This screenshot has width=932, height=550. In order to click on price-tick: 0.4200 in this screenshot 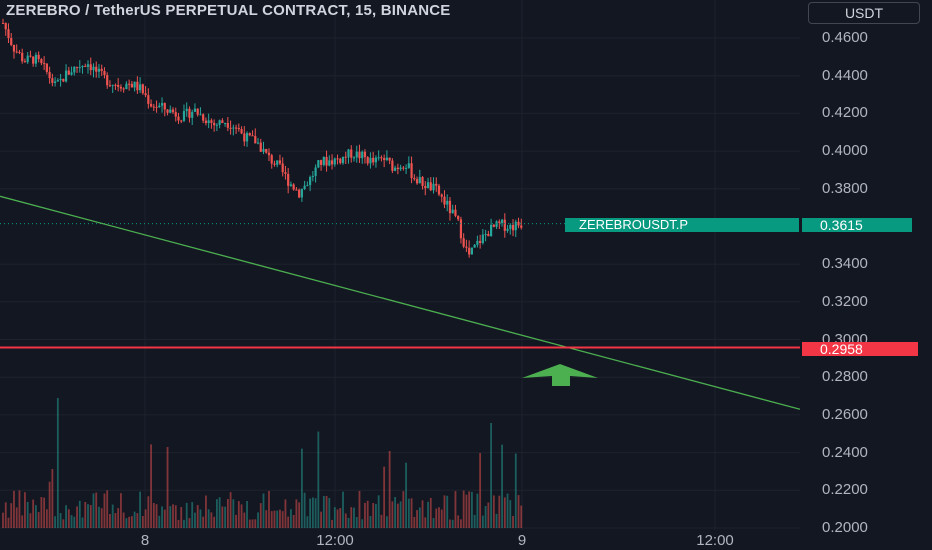, I will do `click(845, 113)`.